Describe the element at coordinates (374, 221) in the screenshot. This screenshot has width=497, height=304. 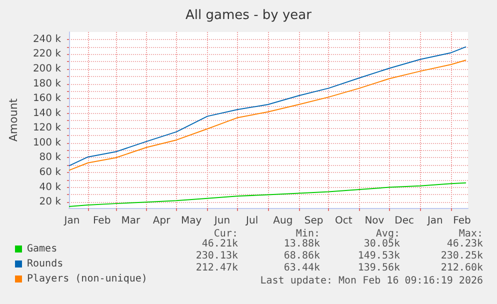
I see `x-tick-label: Nov` at that location.